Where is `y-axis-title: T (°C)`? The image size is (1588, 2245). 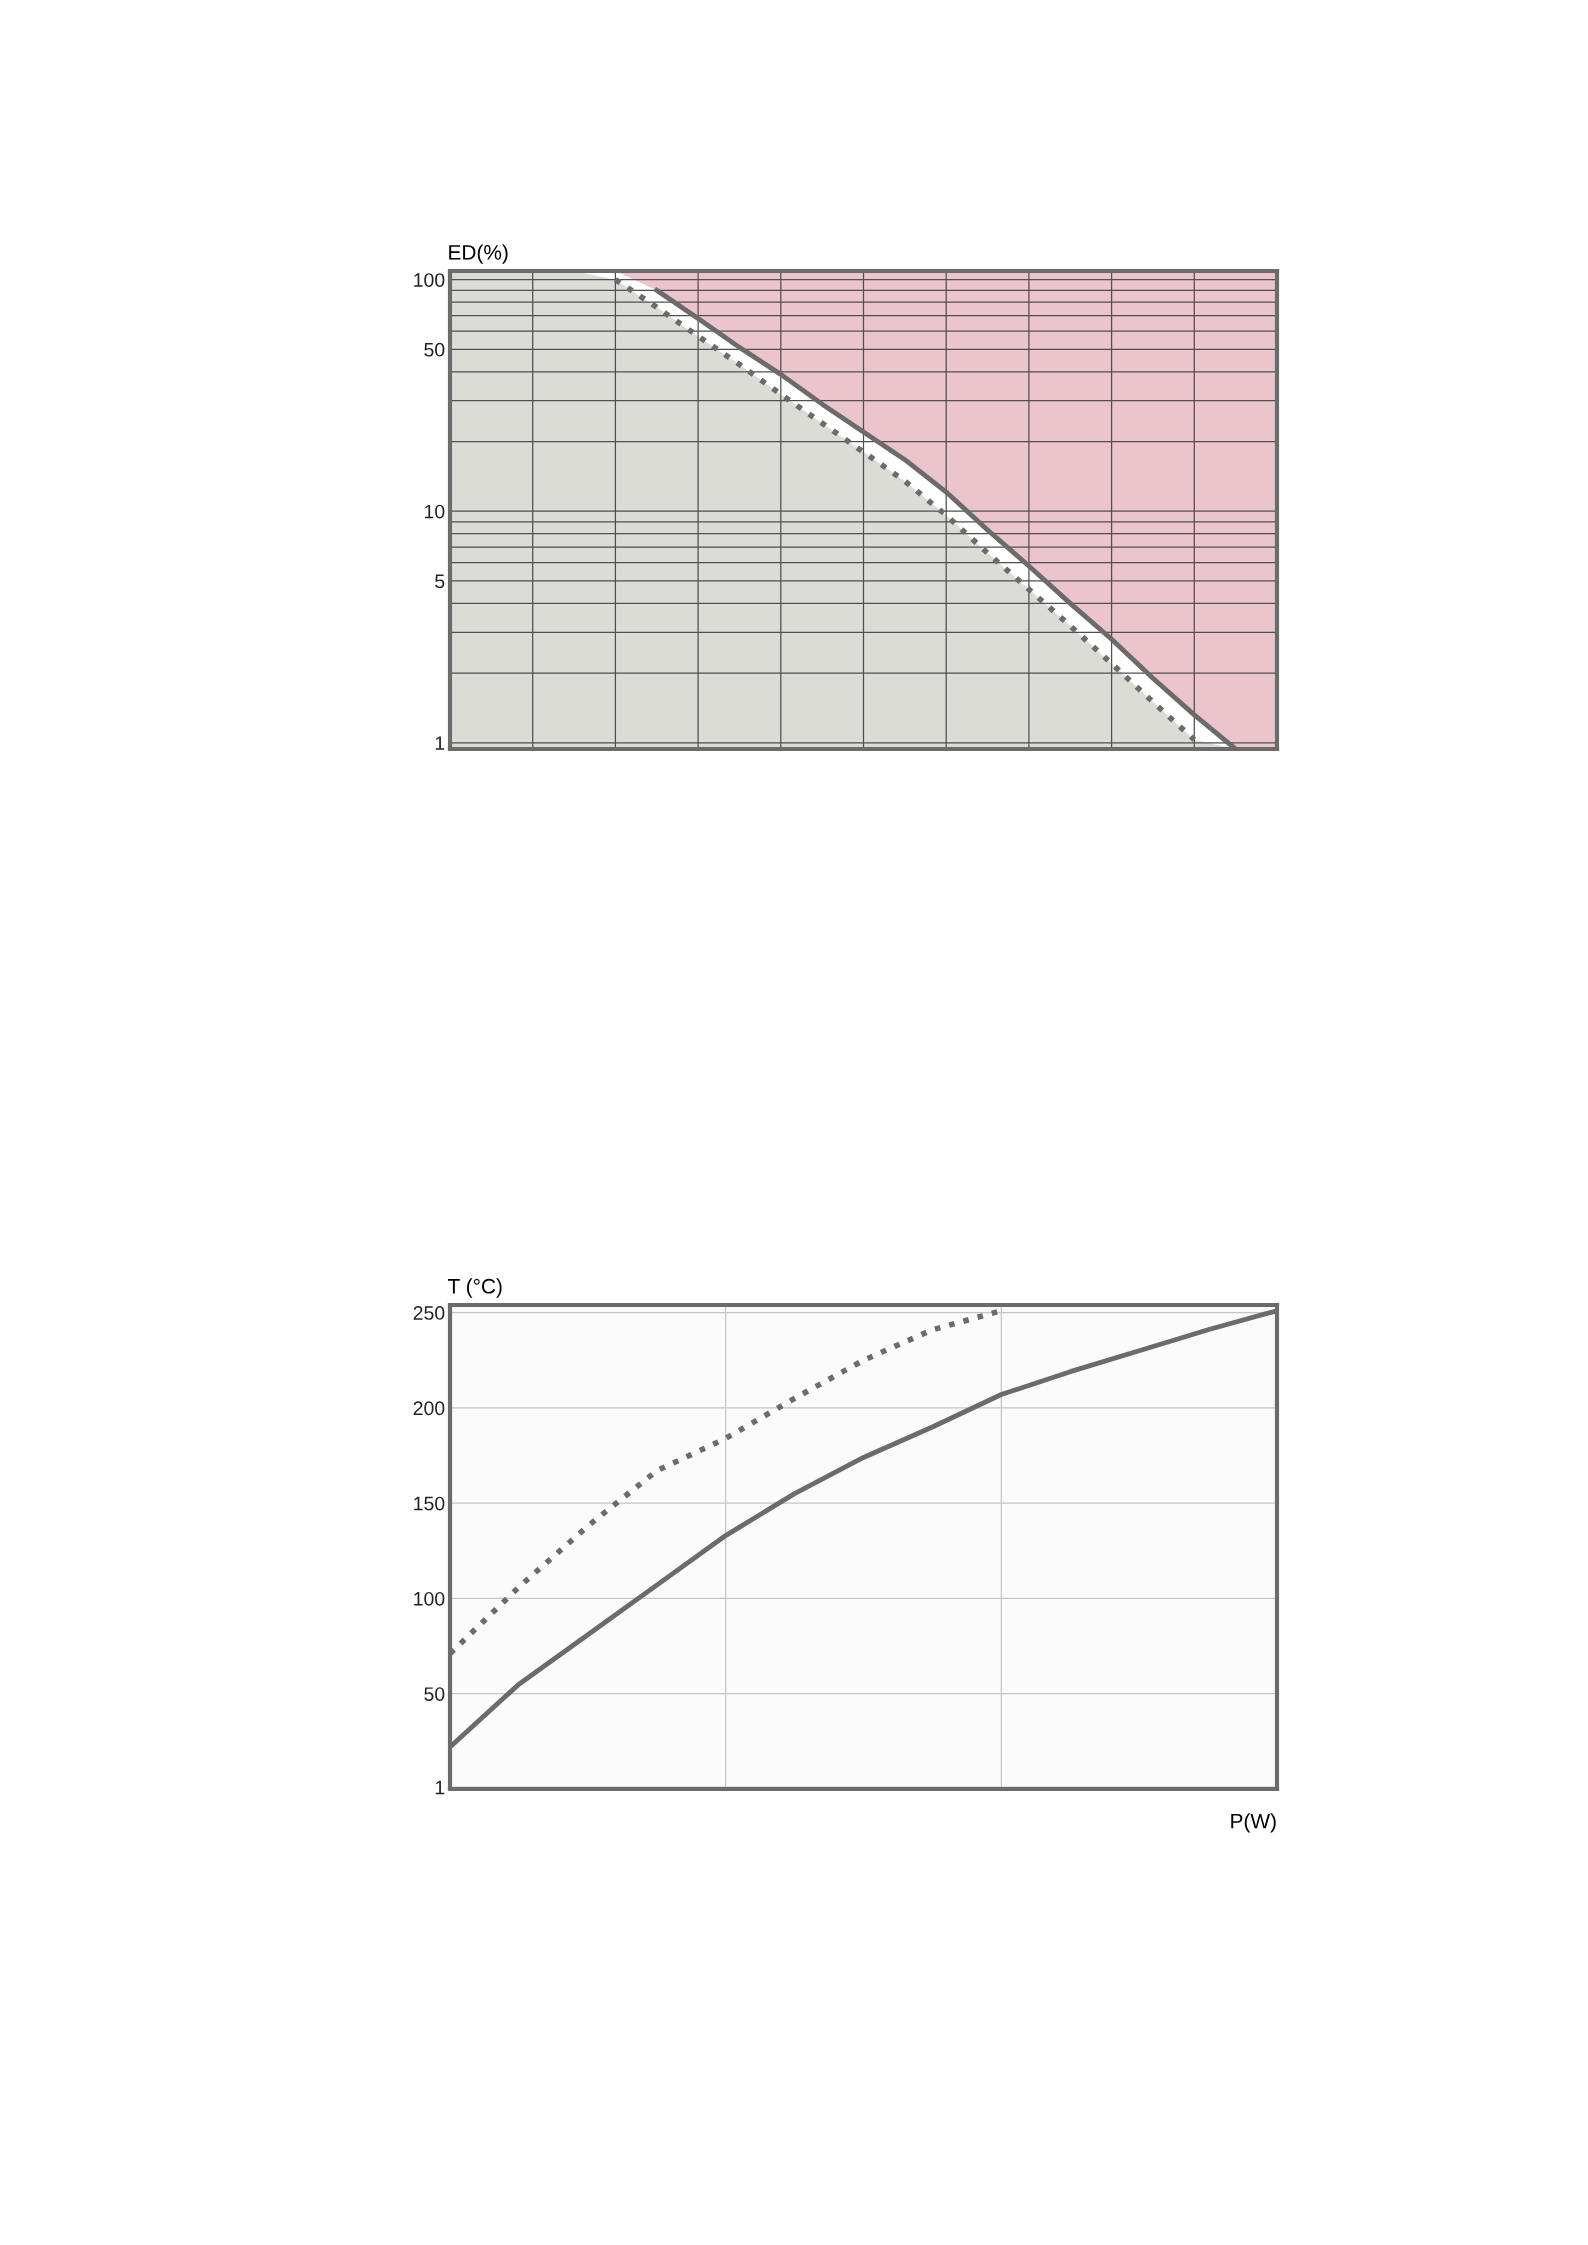 y-axis-title: T (°C) is located at coordinates (474, 1288).